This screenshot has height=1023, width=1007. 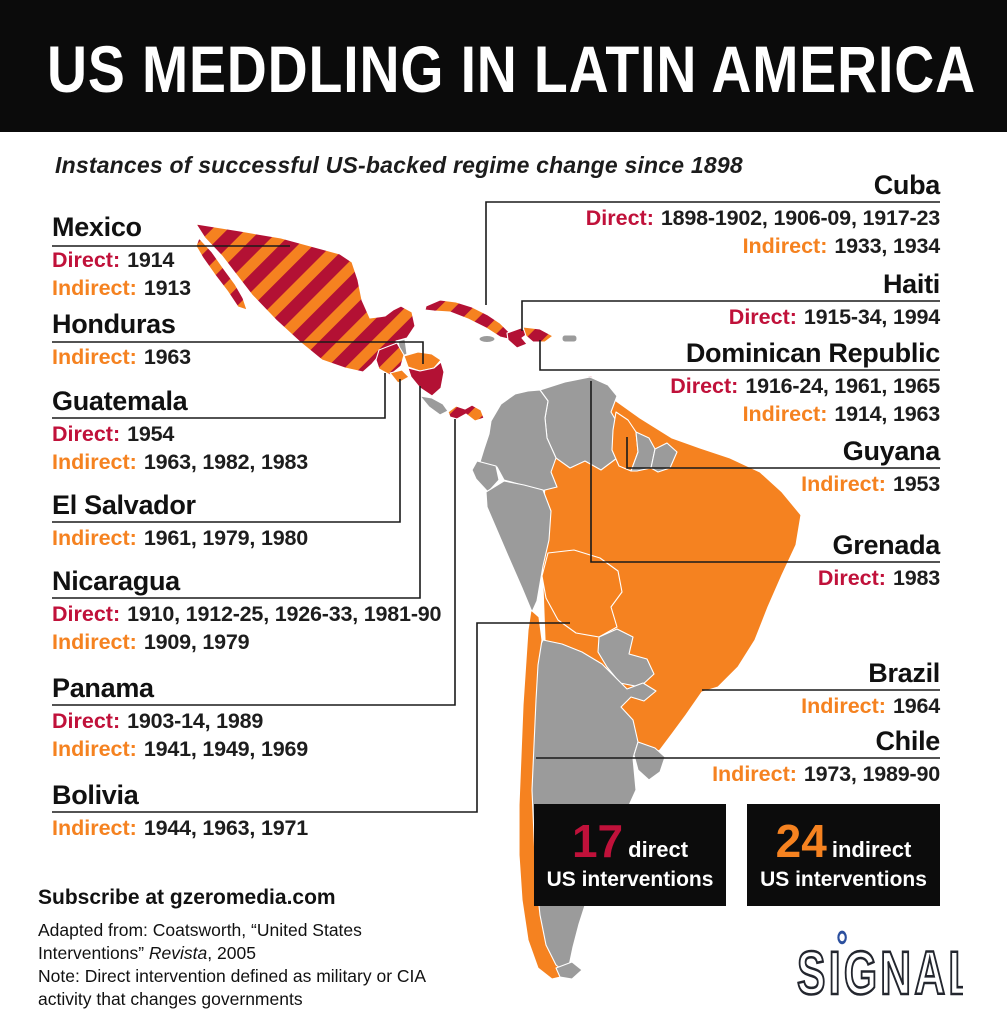 What do you see at coordinates (843, 879) in the screenshot?
I see `stat-caption: US interventions` at bounding box center [843, 879].